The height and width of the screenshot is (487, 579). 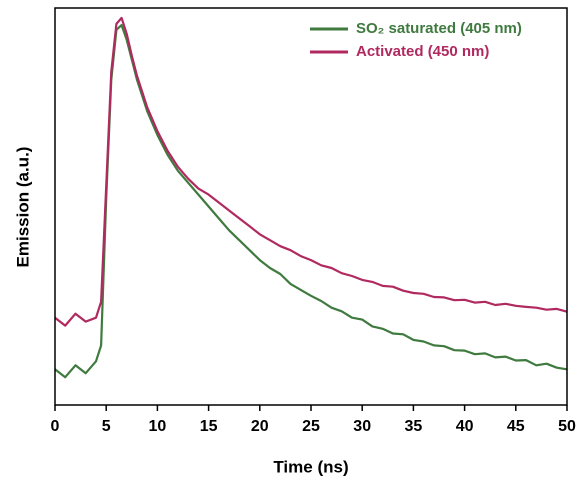 What do you see at coordinates (55, 426) in the screenshot?
I see `x-tick-label: 0` at bounding box center [55, 426].